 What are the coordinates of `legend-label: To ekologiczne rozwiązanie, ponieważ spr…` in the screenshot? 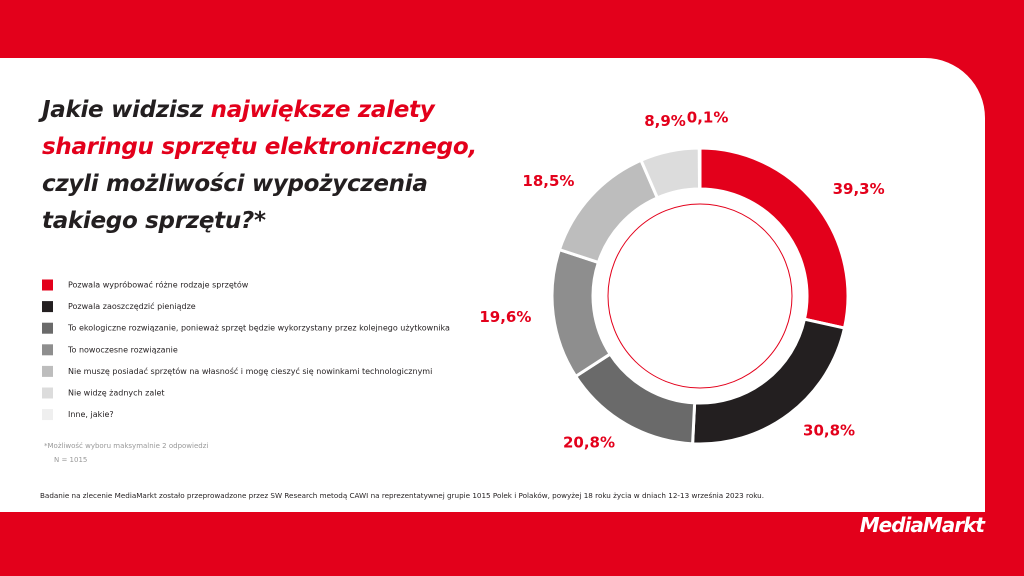 It's located at (258, 328).